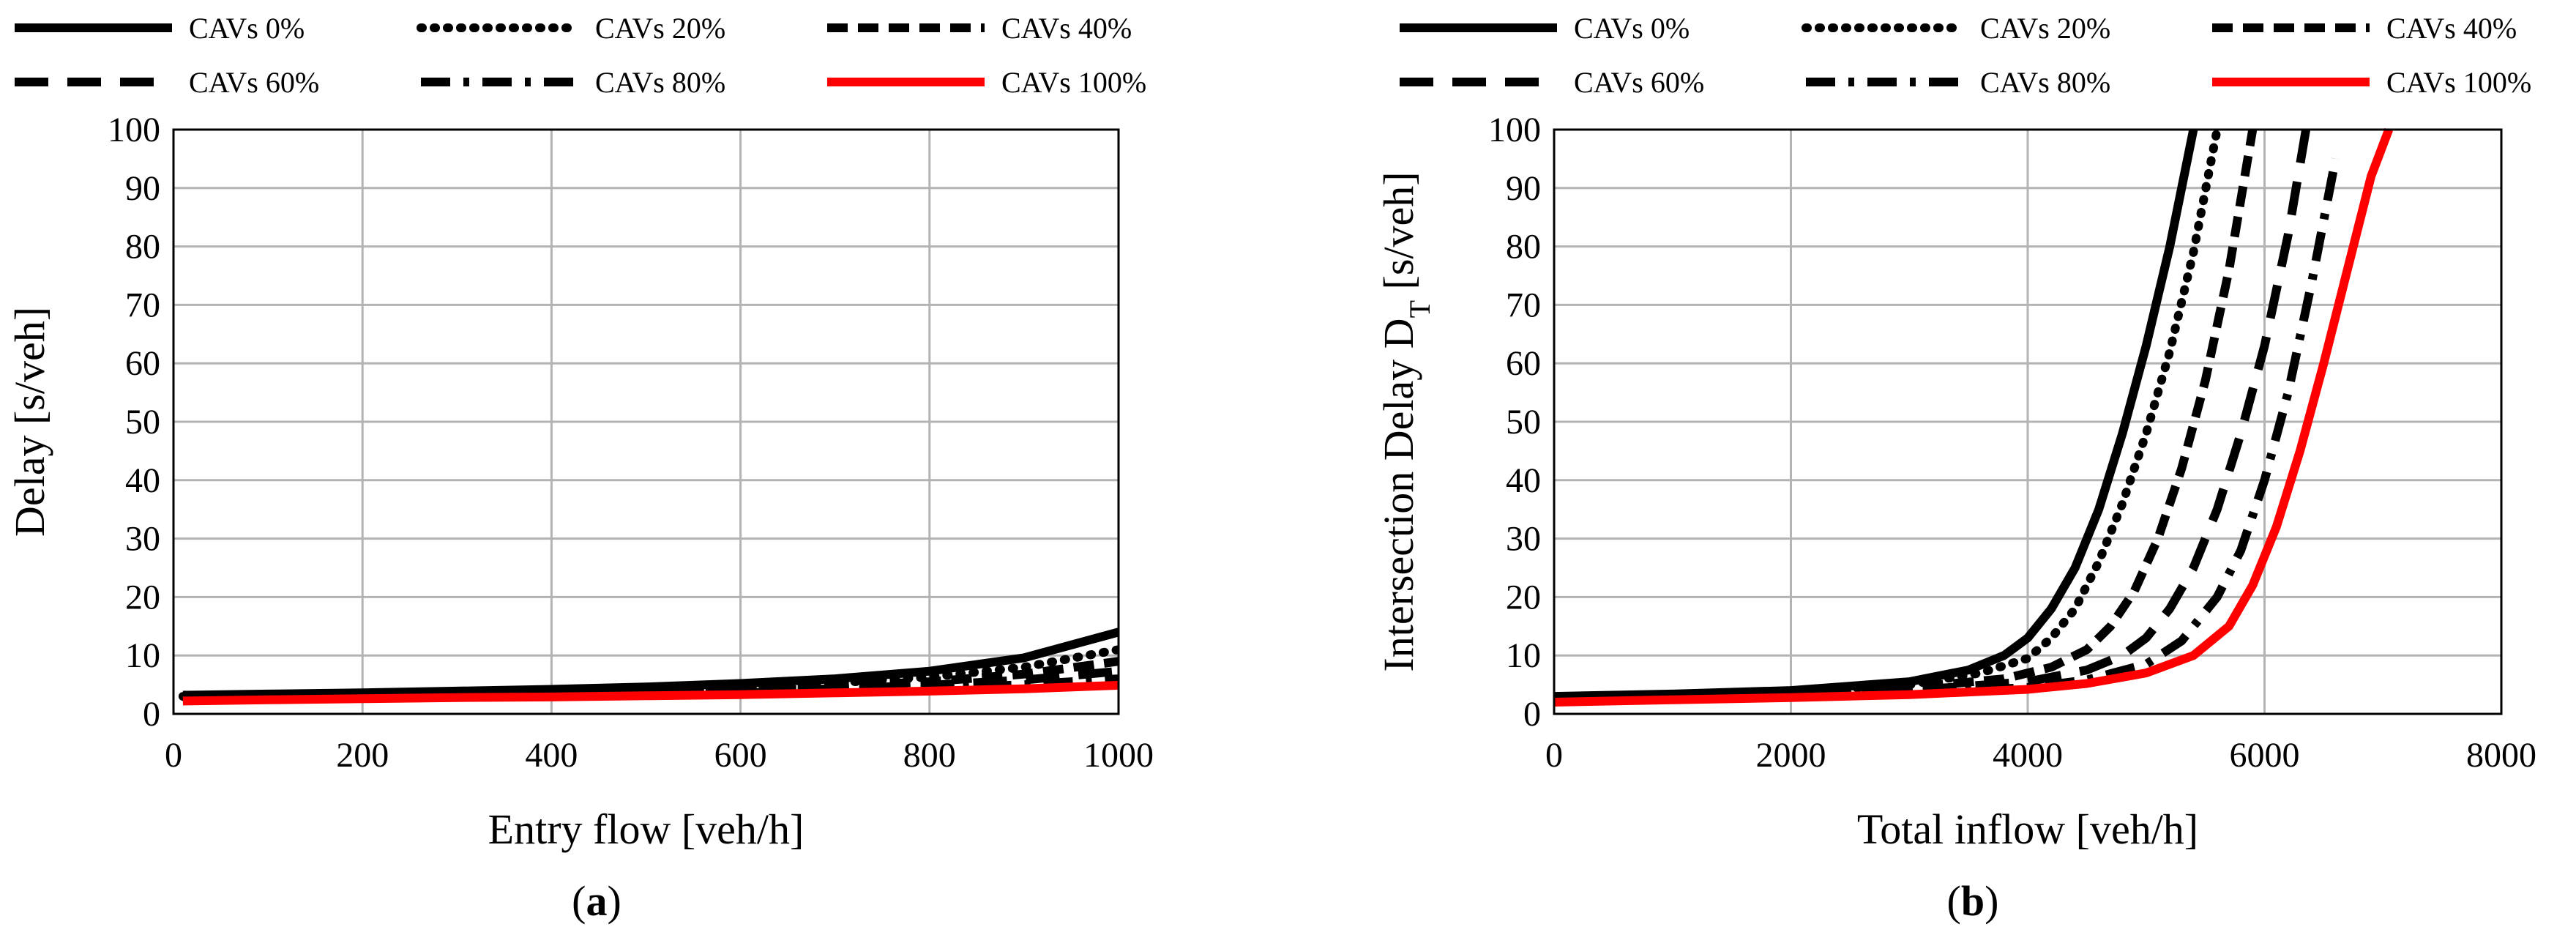  What do you see at coordinates (740, 755) in the screenshot?
I see `x-tick-label: 600` at bounding box center [740, 755].